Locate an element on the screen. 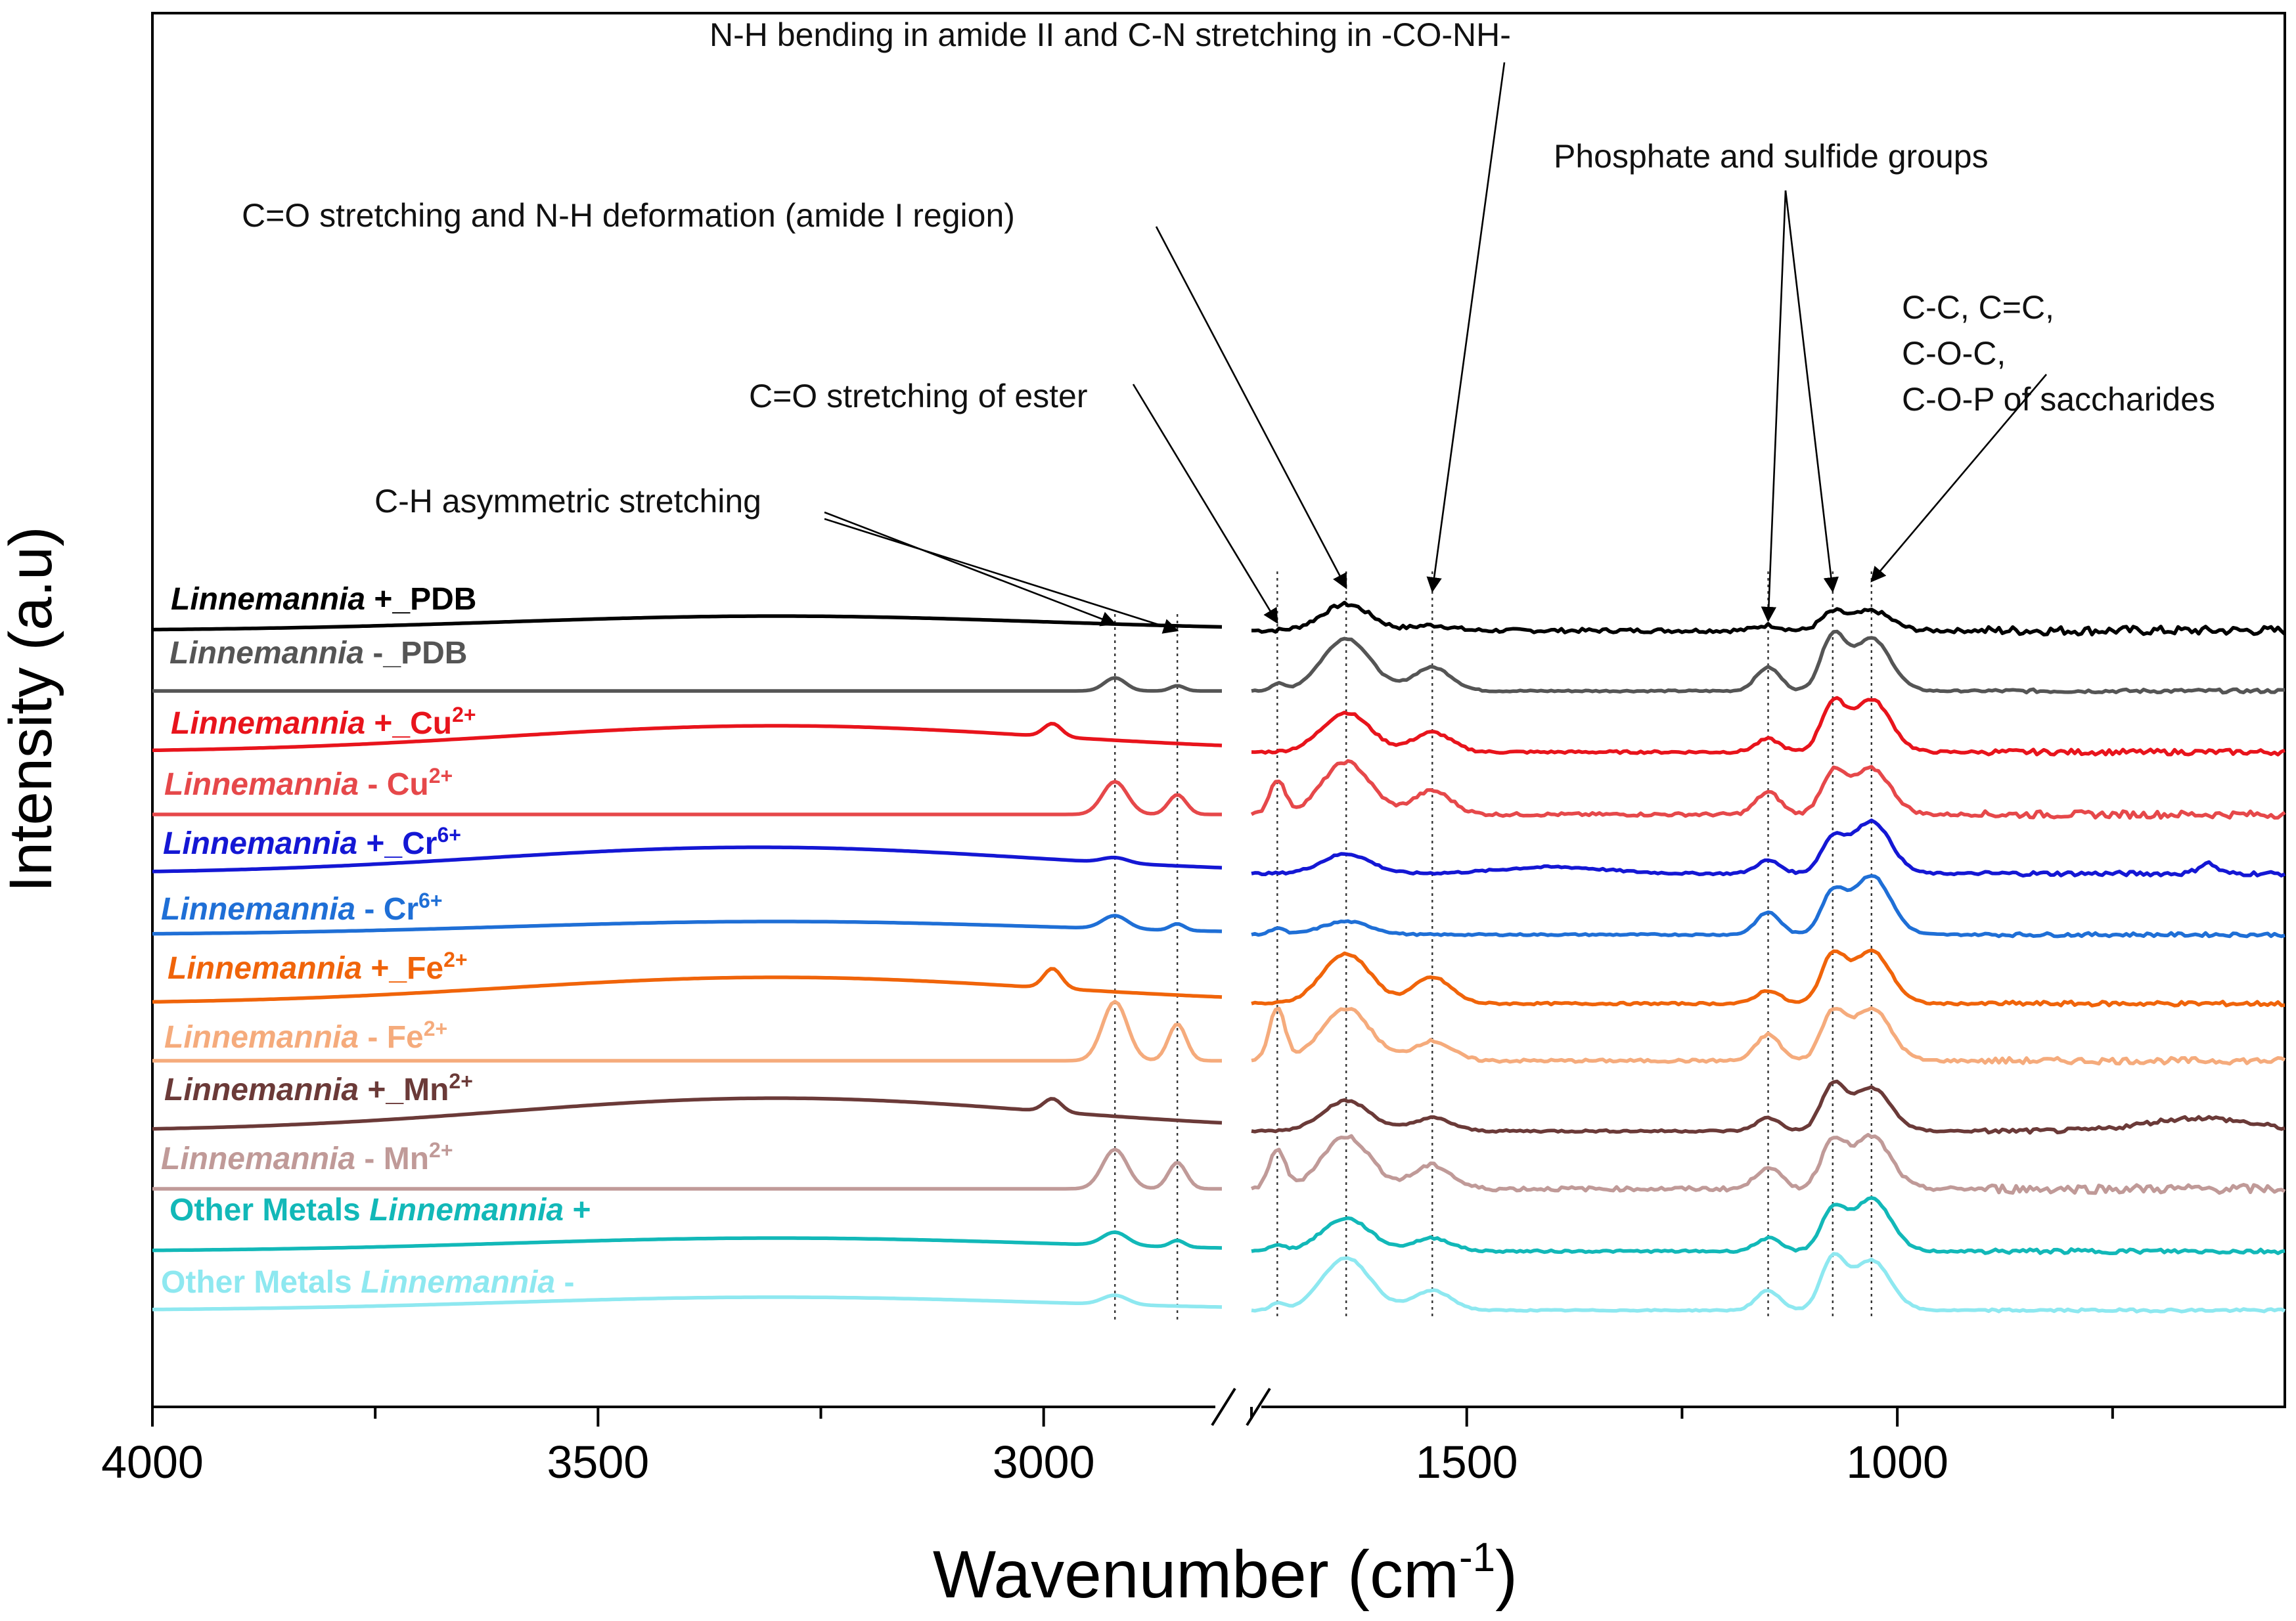 Image resolution: width=2296 pixels, height=1621 pixels. x-tick-label: 3500 is located at coordinates (598, 1462).